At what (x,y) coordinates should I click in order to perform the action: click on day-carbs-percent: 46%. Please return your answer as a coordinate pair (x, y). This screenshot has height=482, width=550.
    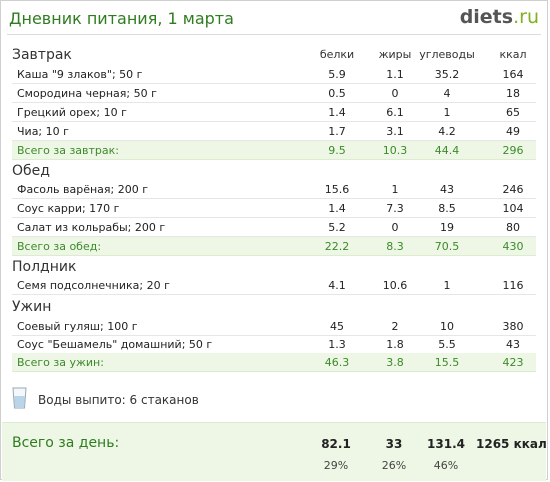
    Looking at the image, I should click on (446, 465).